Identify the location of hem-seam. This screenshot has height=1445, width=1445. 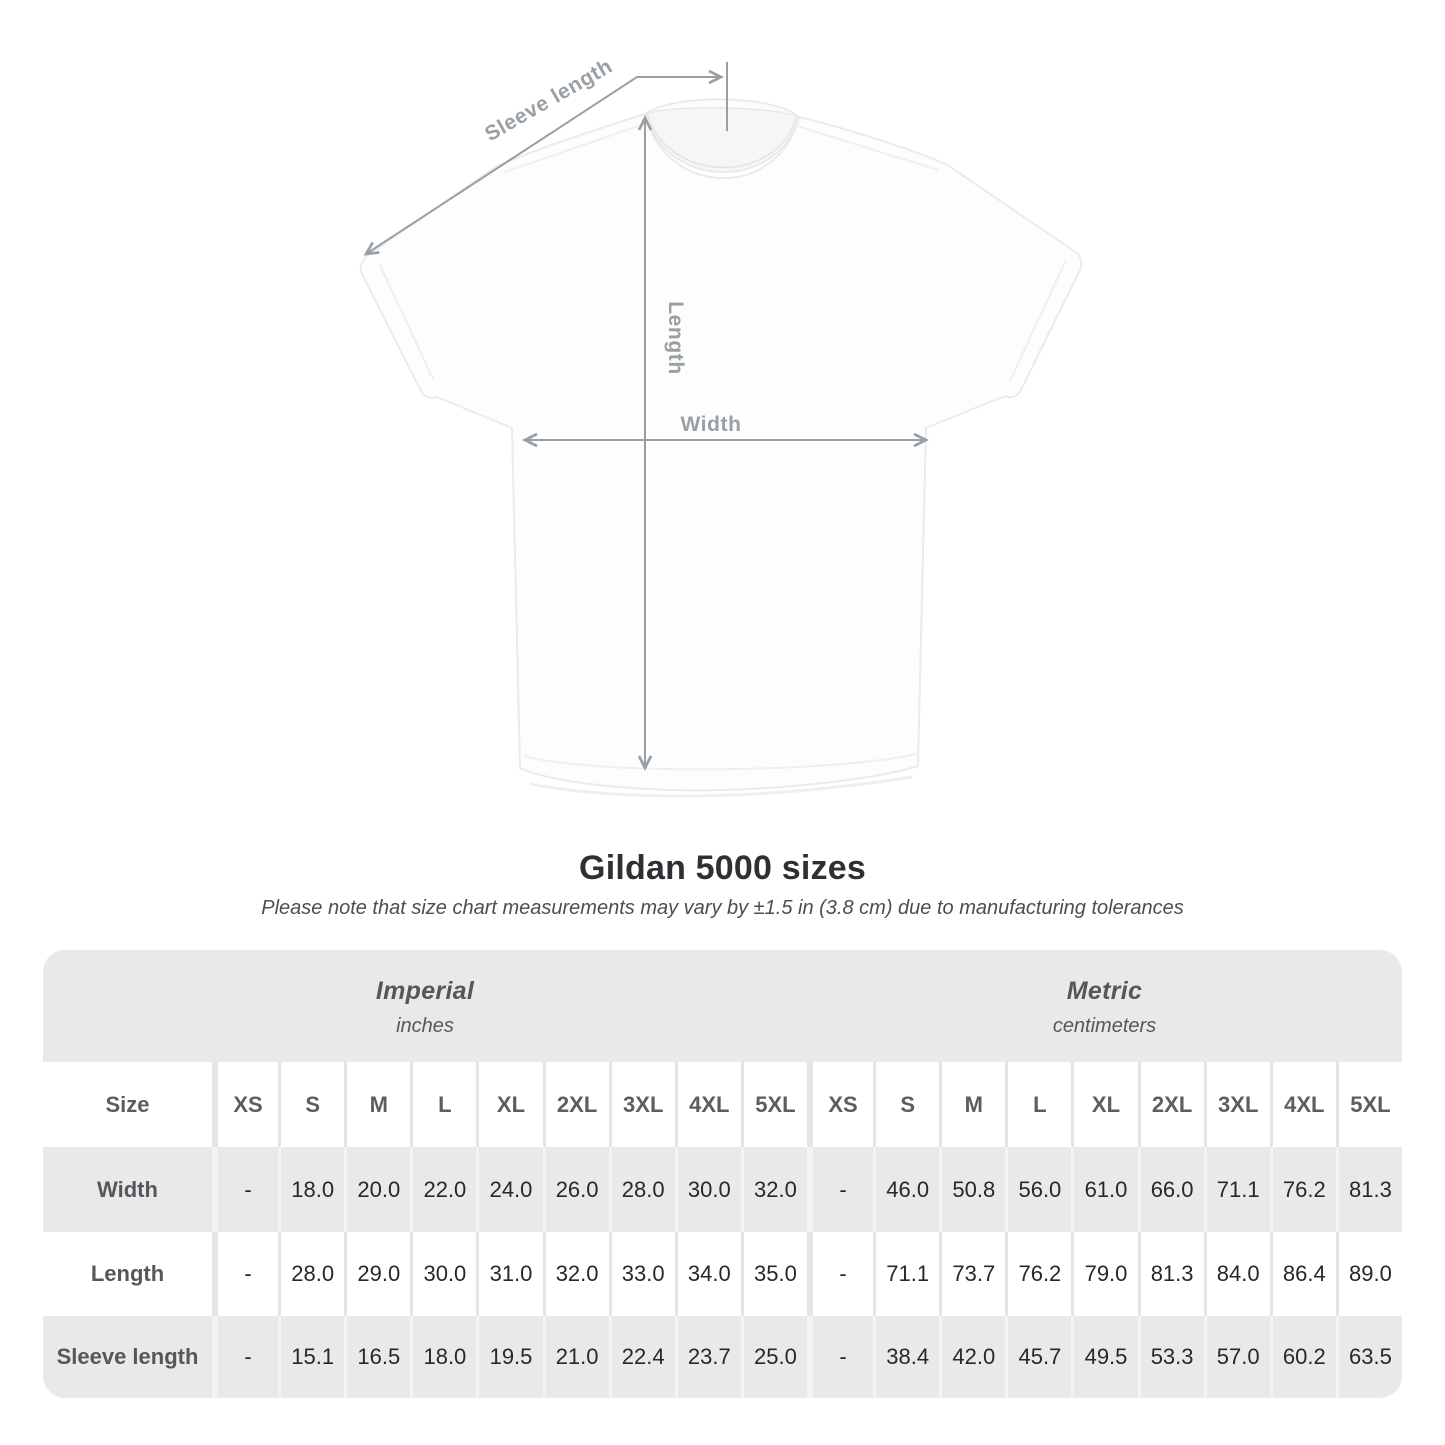
(720, 762).